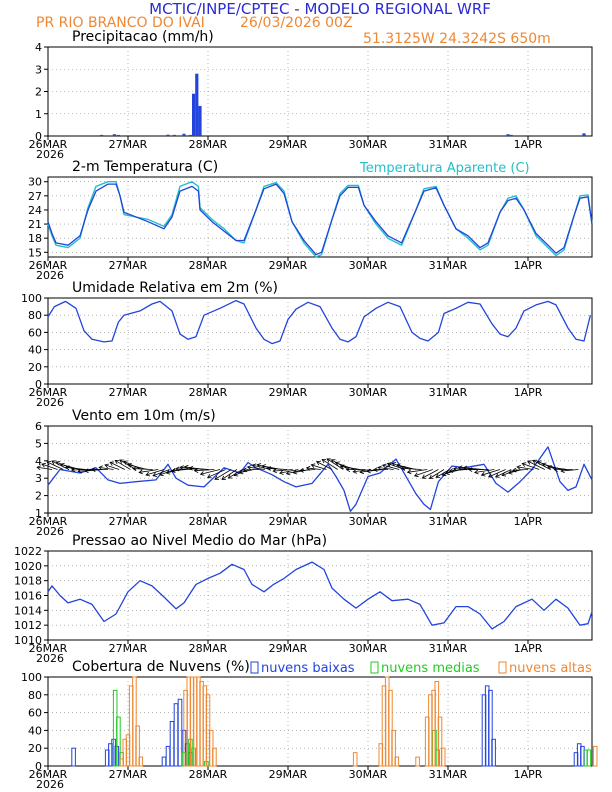  What do you see at coordinates (448, 774) in the screenshot?
I see `x-tick-label: 31MAR` at bounding box center [448, 774].